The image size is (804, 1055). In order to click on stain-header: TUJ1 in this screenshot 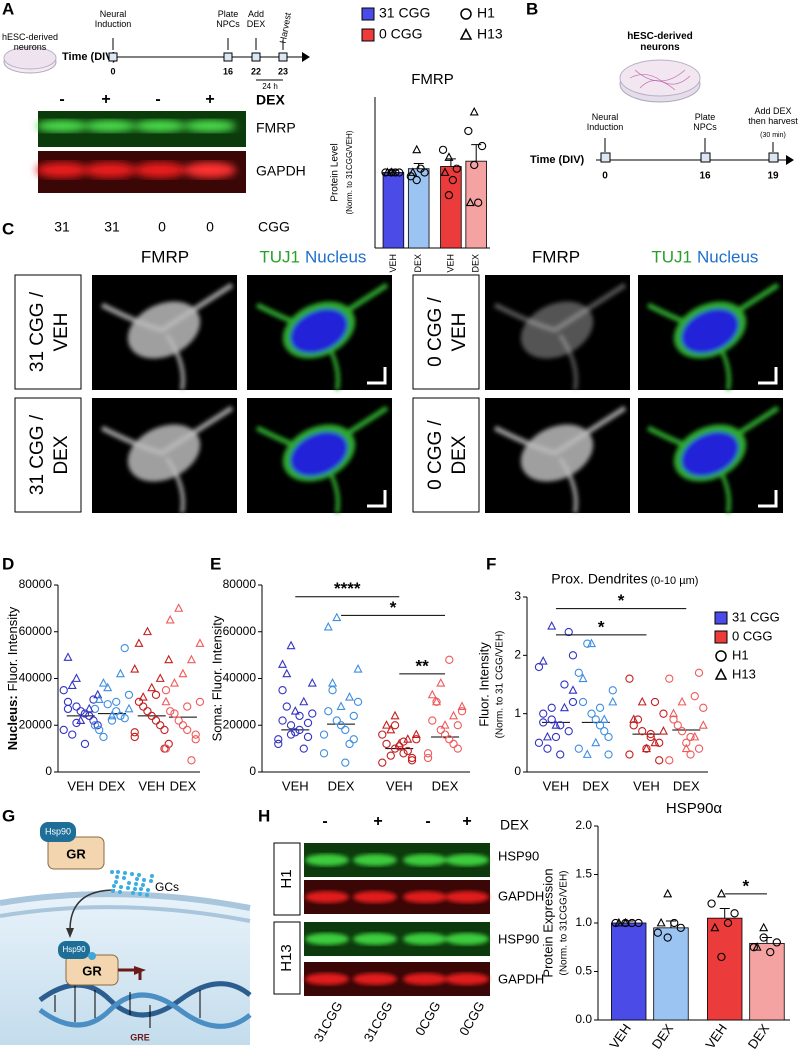, I will do `click(671, 256)`.